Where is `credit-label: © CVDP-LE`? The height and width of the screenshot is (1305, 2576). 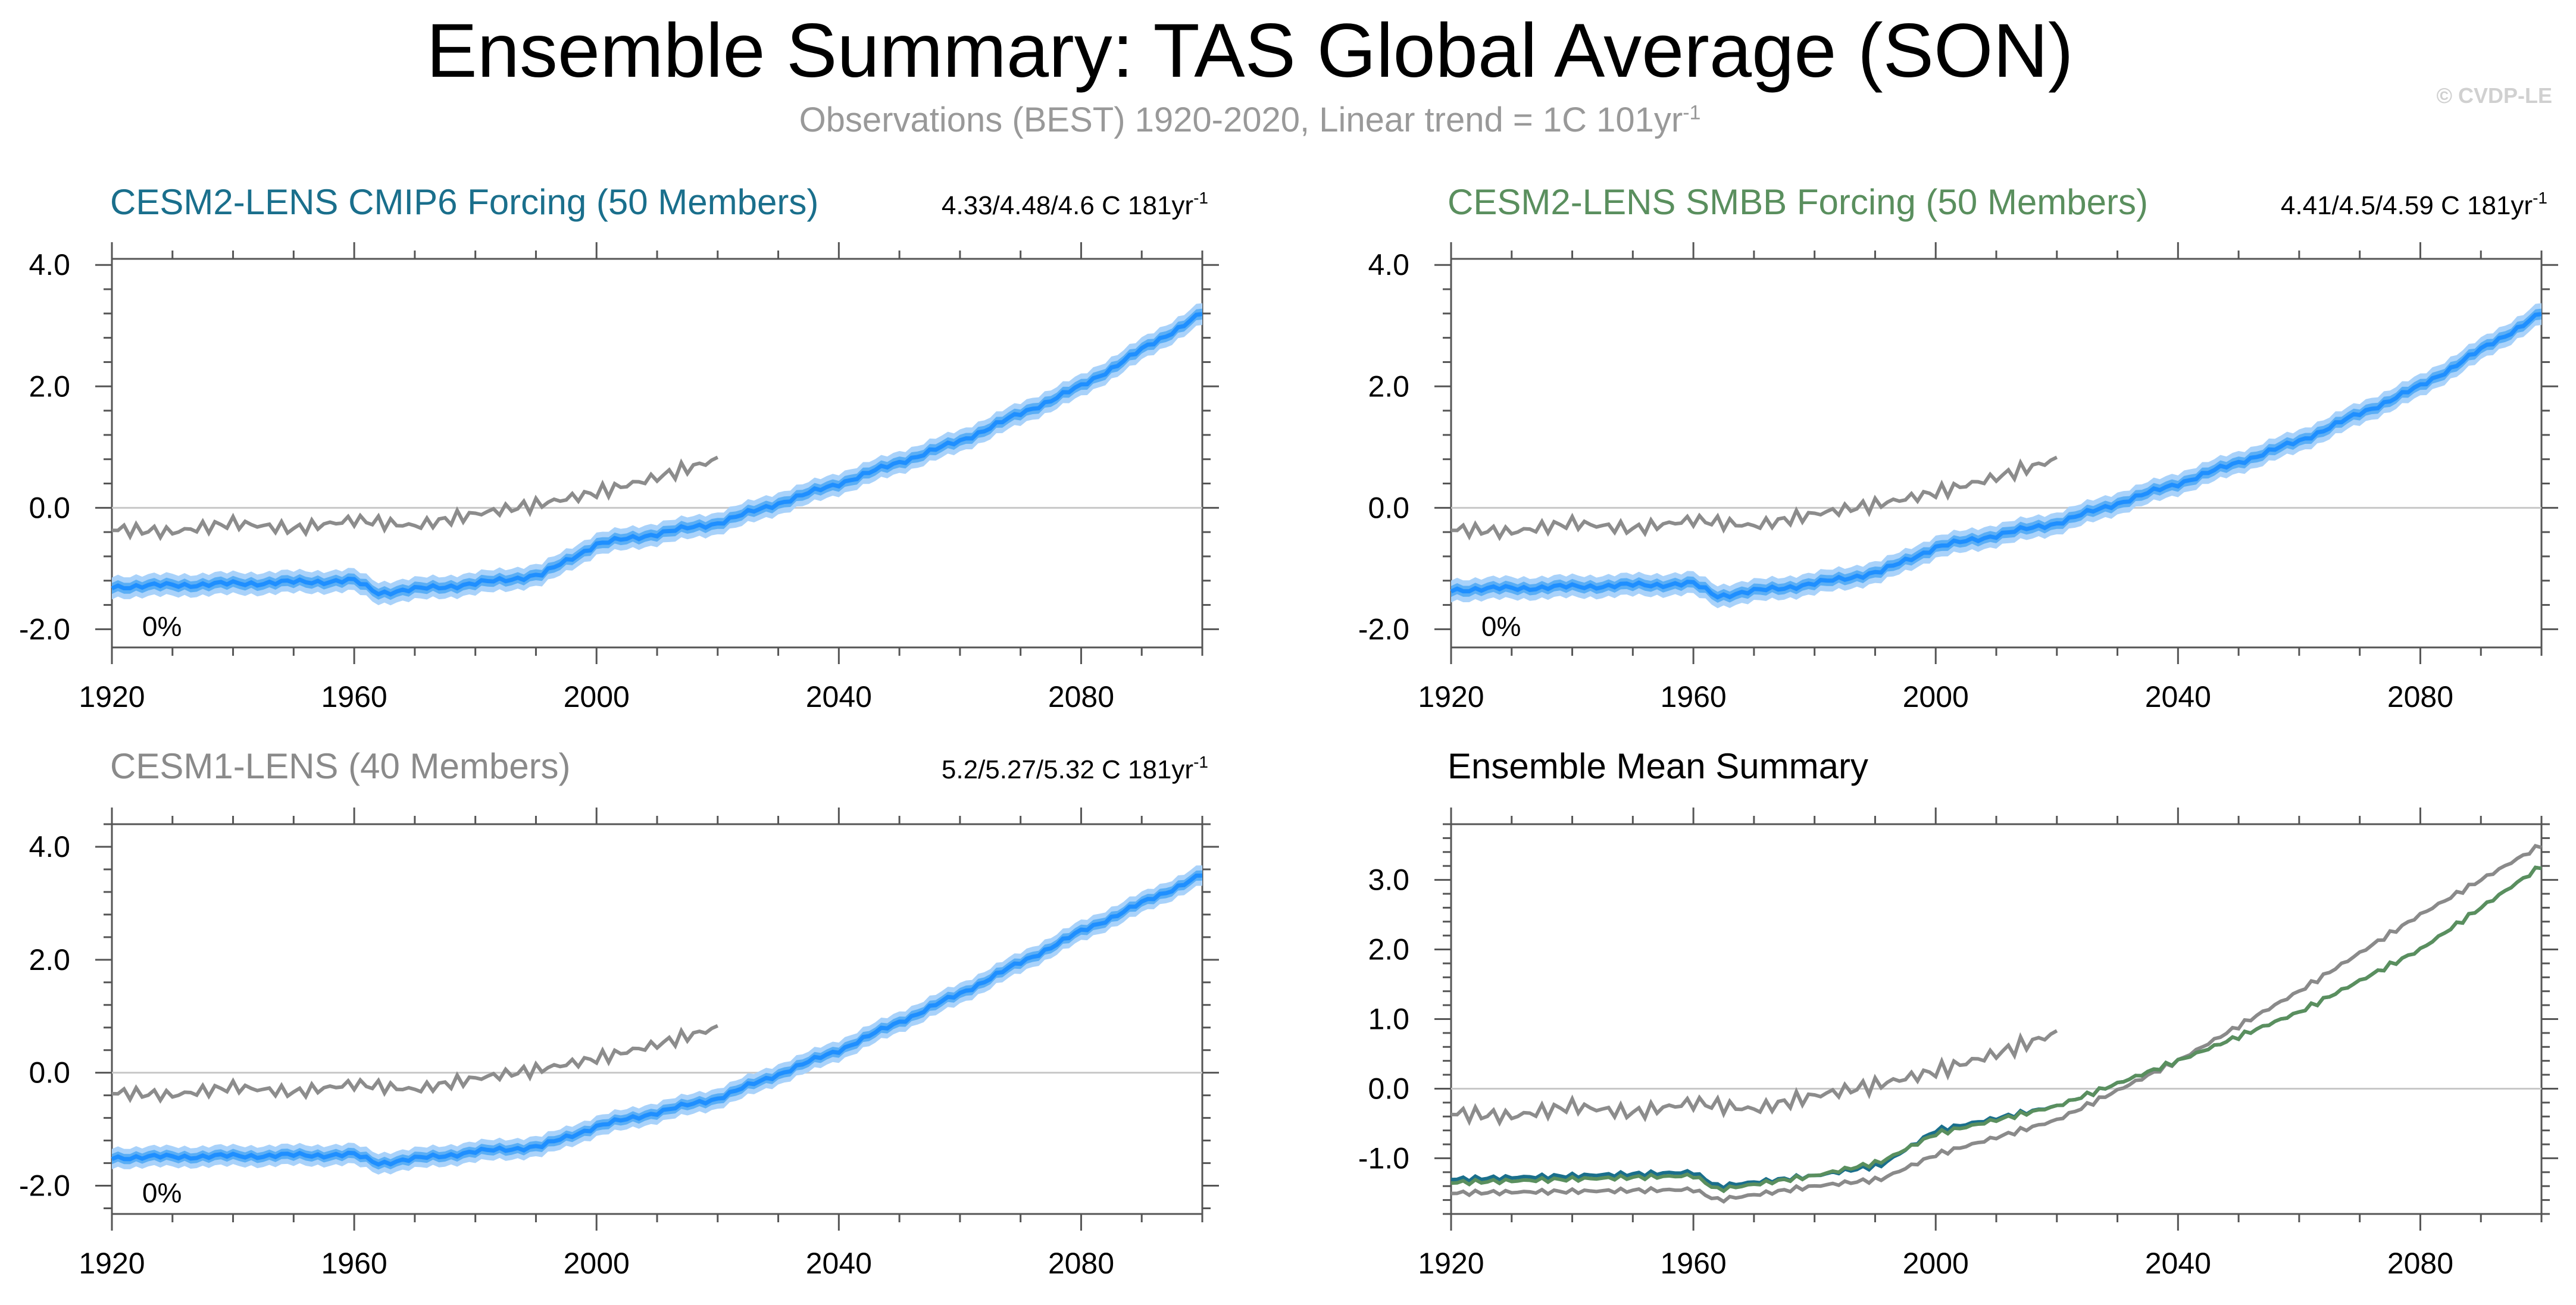 credit-label: © CVDP-LE is located at coordinates (2494, 95).